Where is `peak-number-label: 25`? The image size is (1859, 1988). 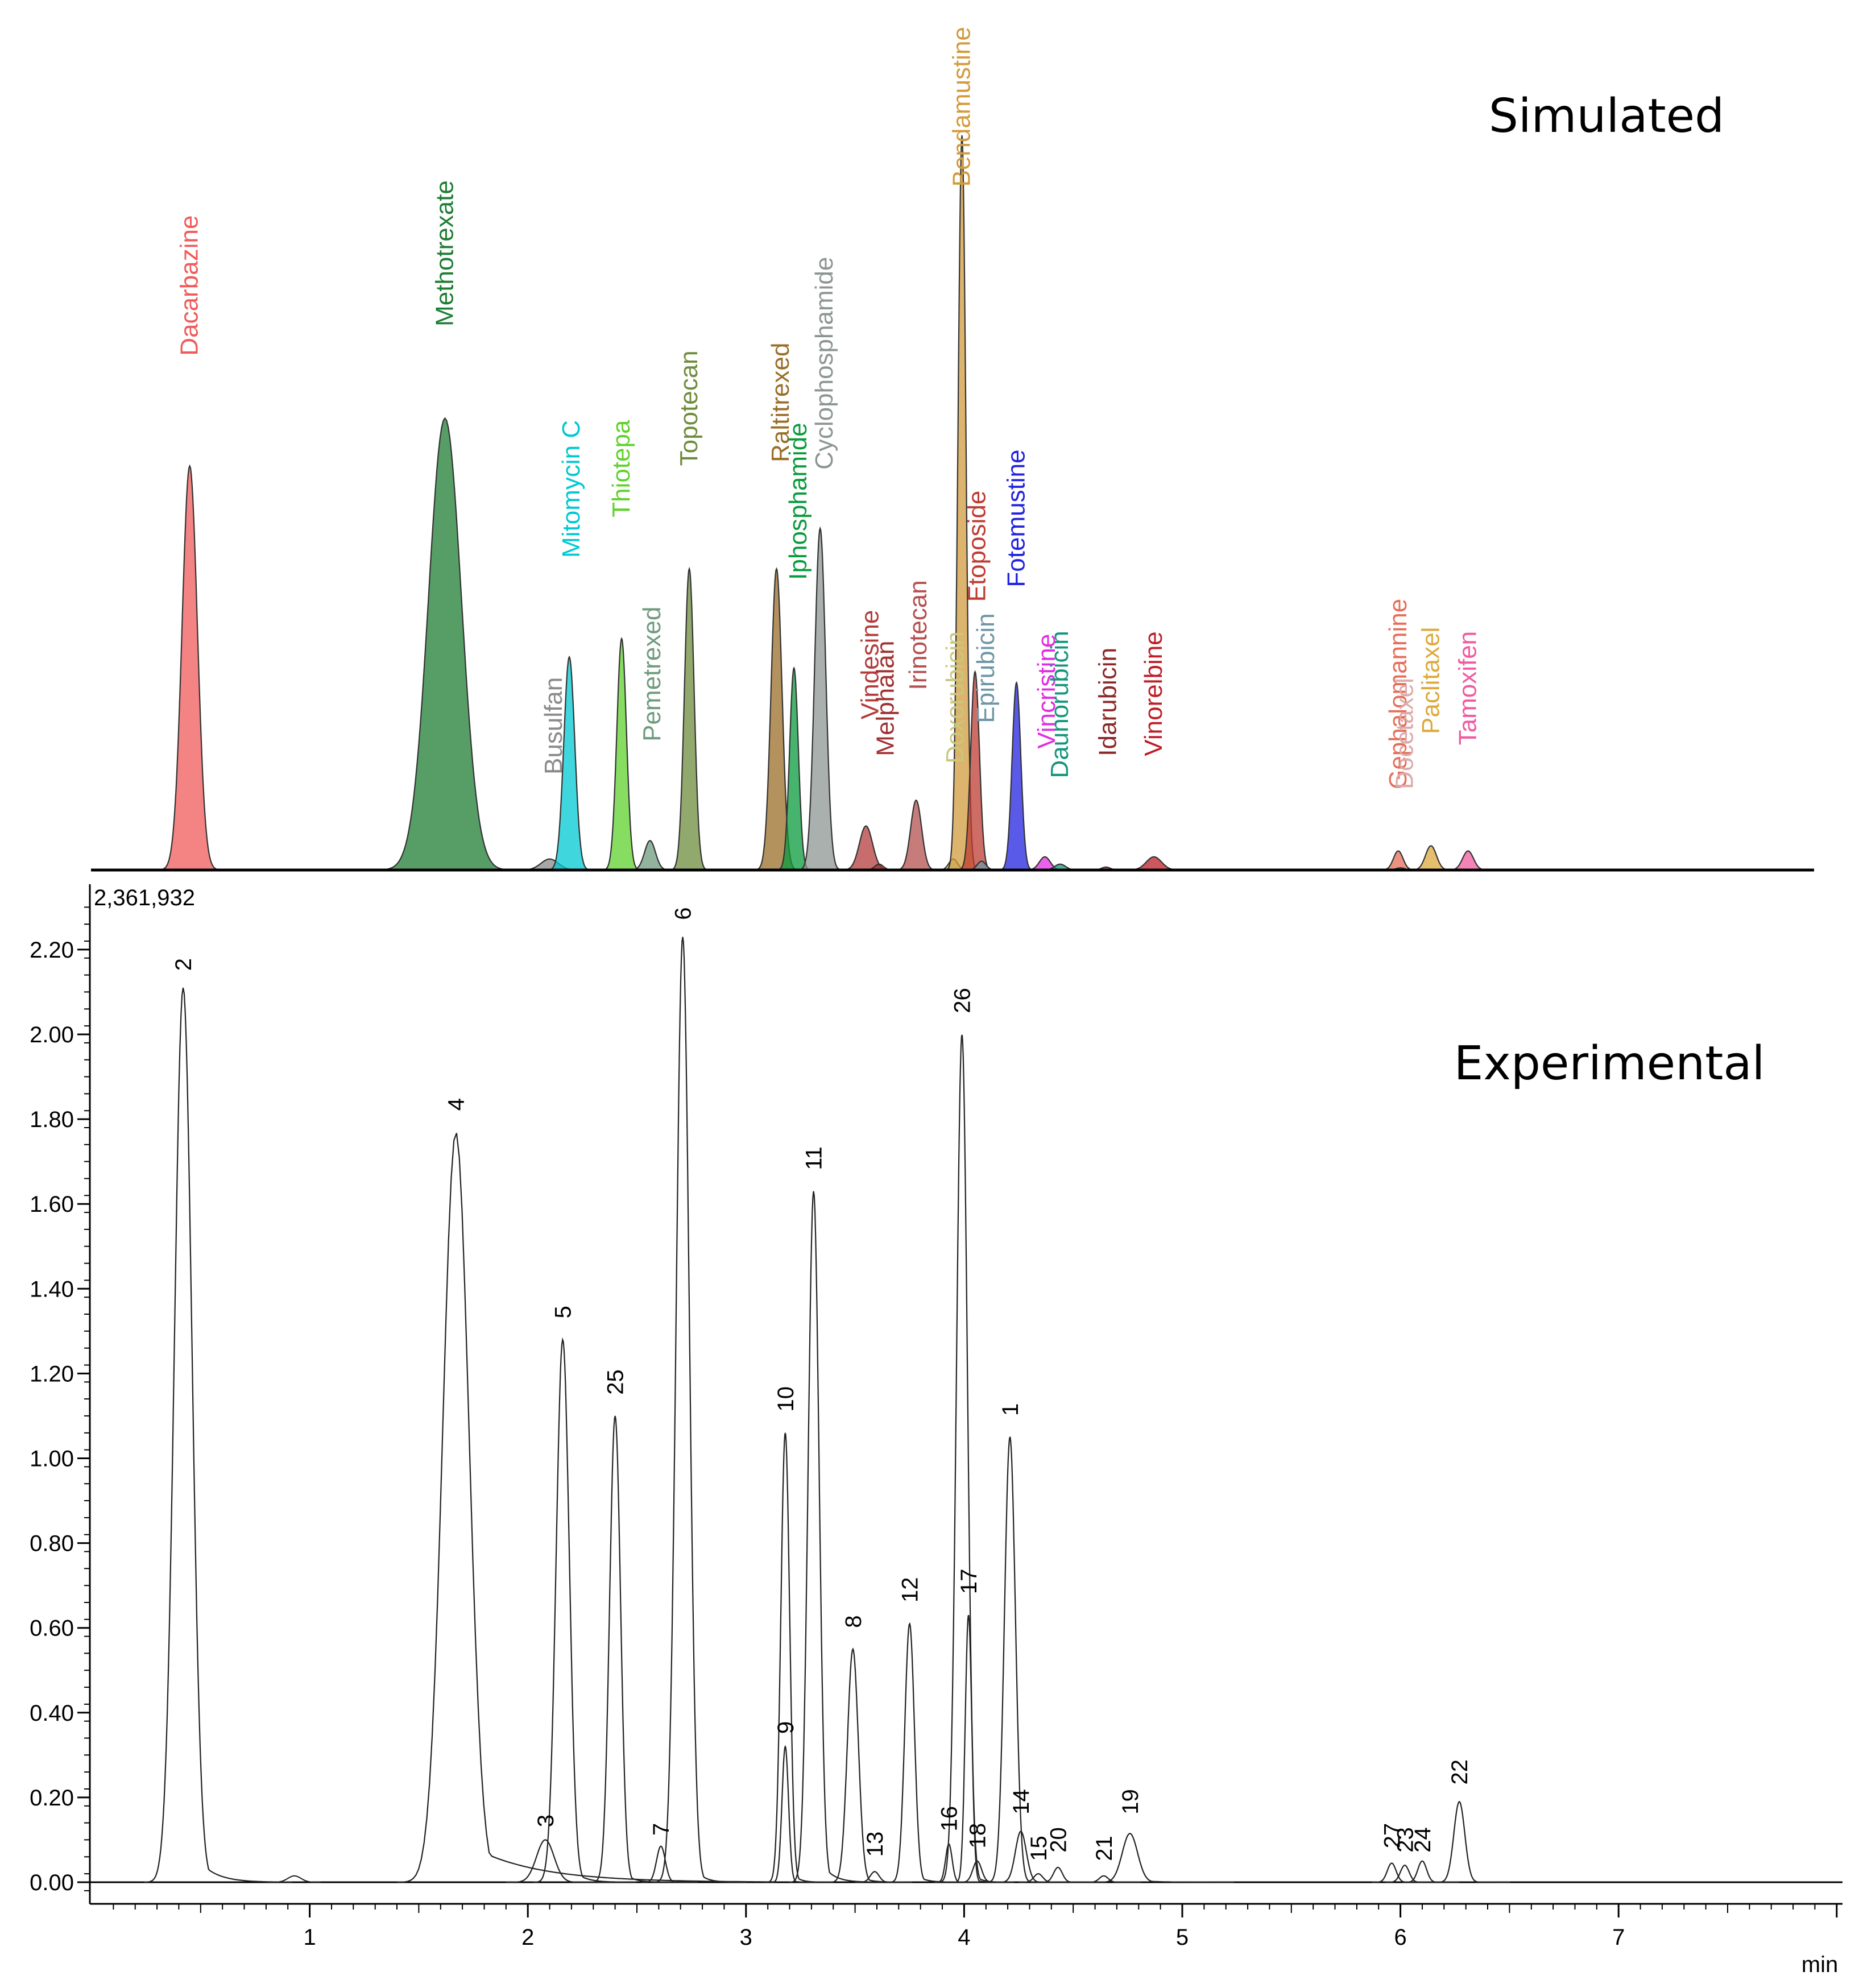 peak-number-label: 25 is located at coordinates (615, 1382).